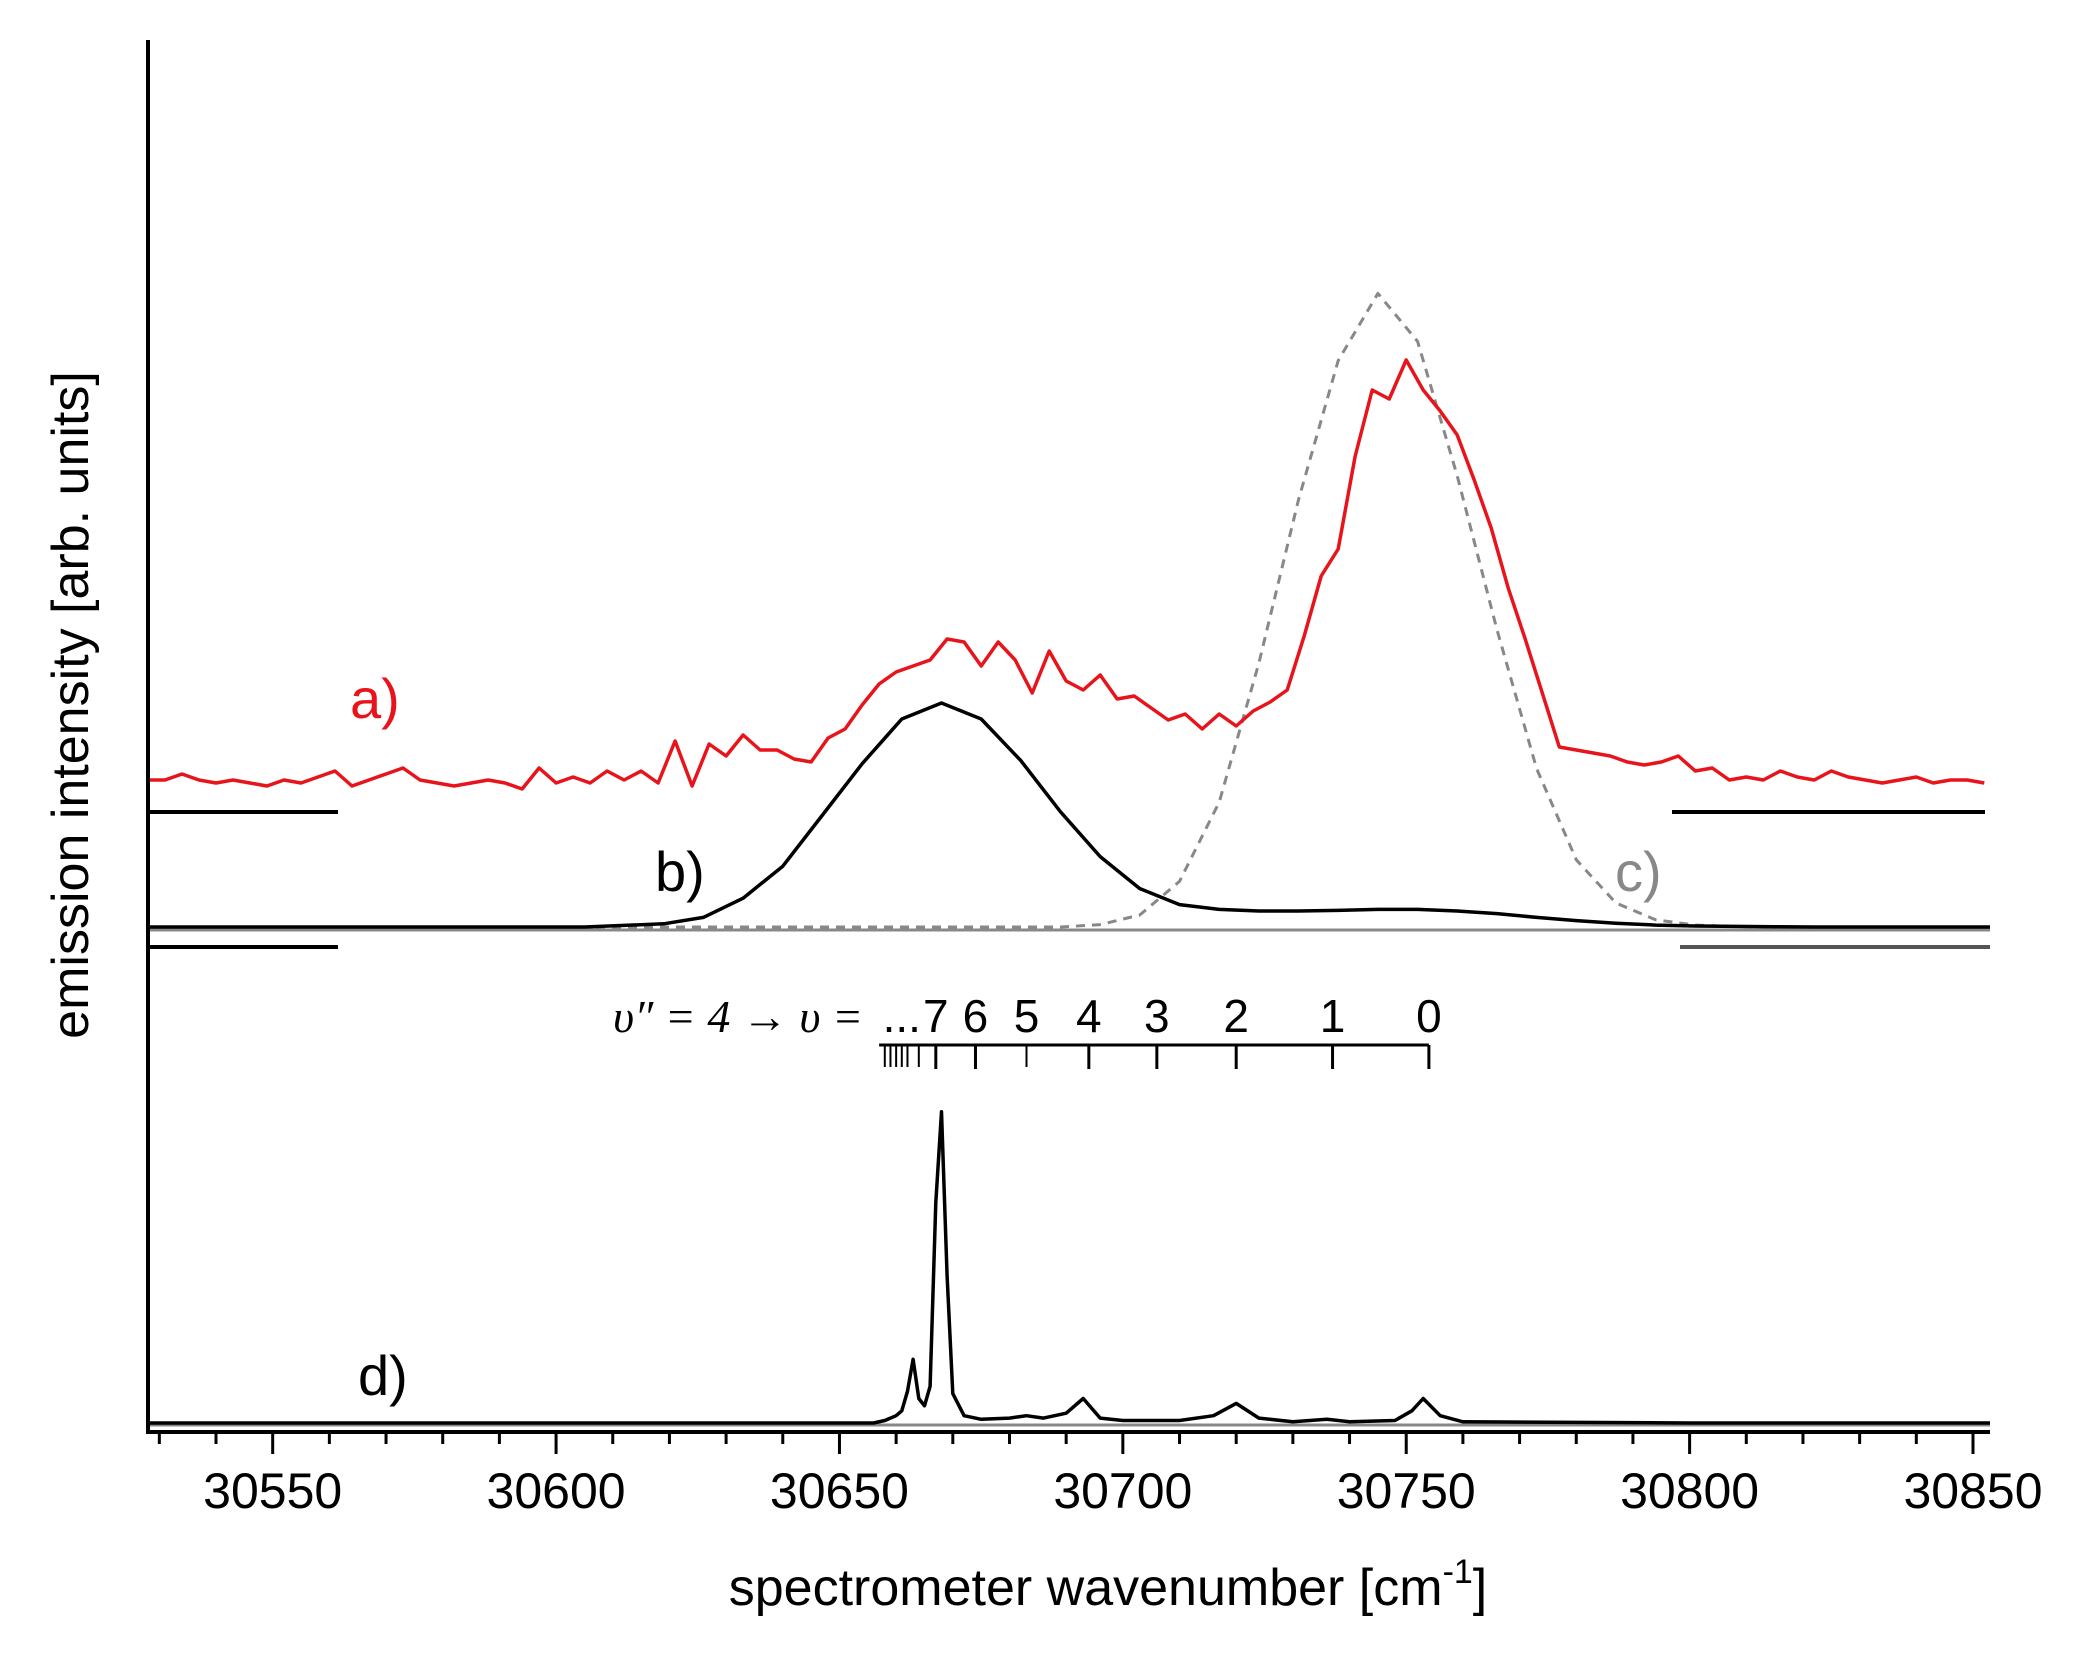  Describe the element at coordinates (1429, 1016) in the screenshot. I see `progression-label-8: 0` at that location.